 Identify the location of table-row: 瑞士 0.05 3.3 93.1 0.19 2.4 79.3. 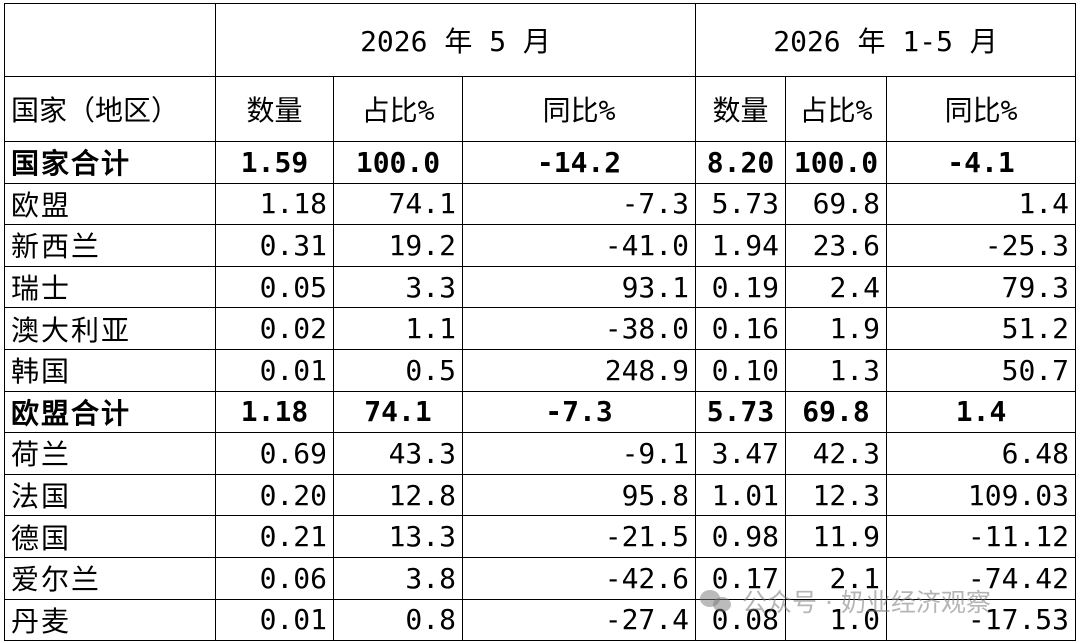
(540, 287).